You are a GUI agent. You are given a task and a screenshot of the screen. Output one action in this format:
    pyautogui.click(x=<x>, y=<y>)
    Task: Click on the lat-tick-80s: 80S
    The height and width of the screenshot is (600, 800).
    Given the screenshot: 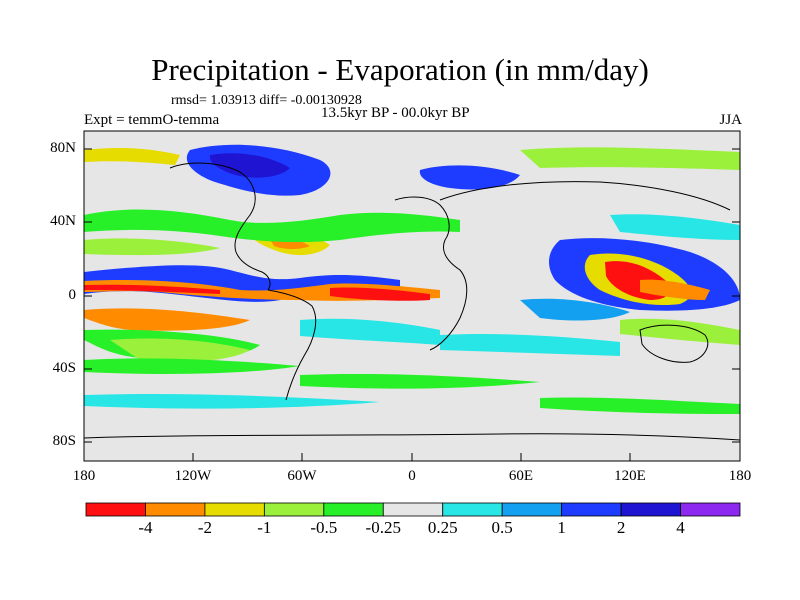 What is the action you would take?
    pyautogui.click(x=64, y=441)
    